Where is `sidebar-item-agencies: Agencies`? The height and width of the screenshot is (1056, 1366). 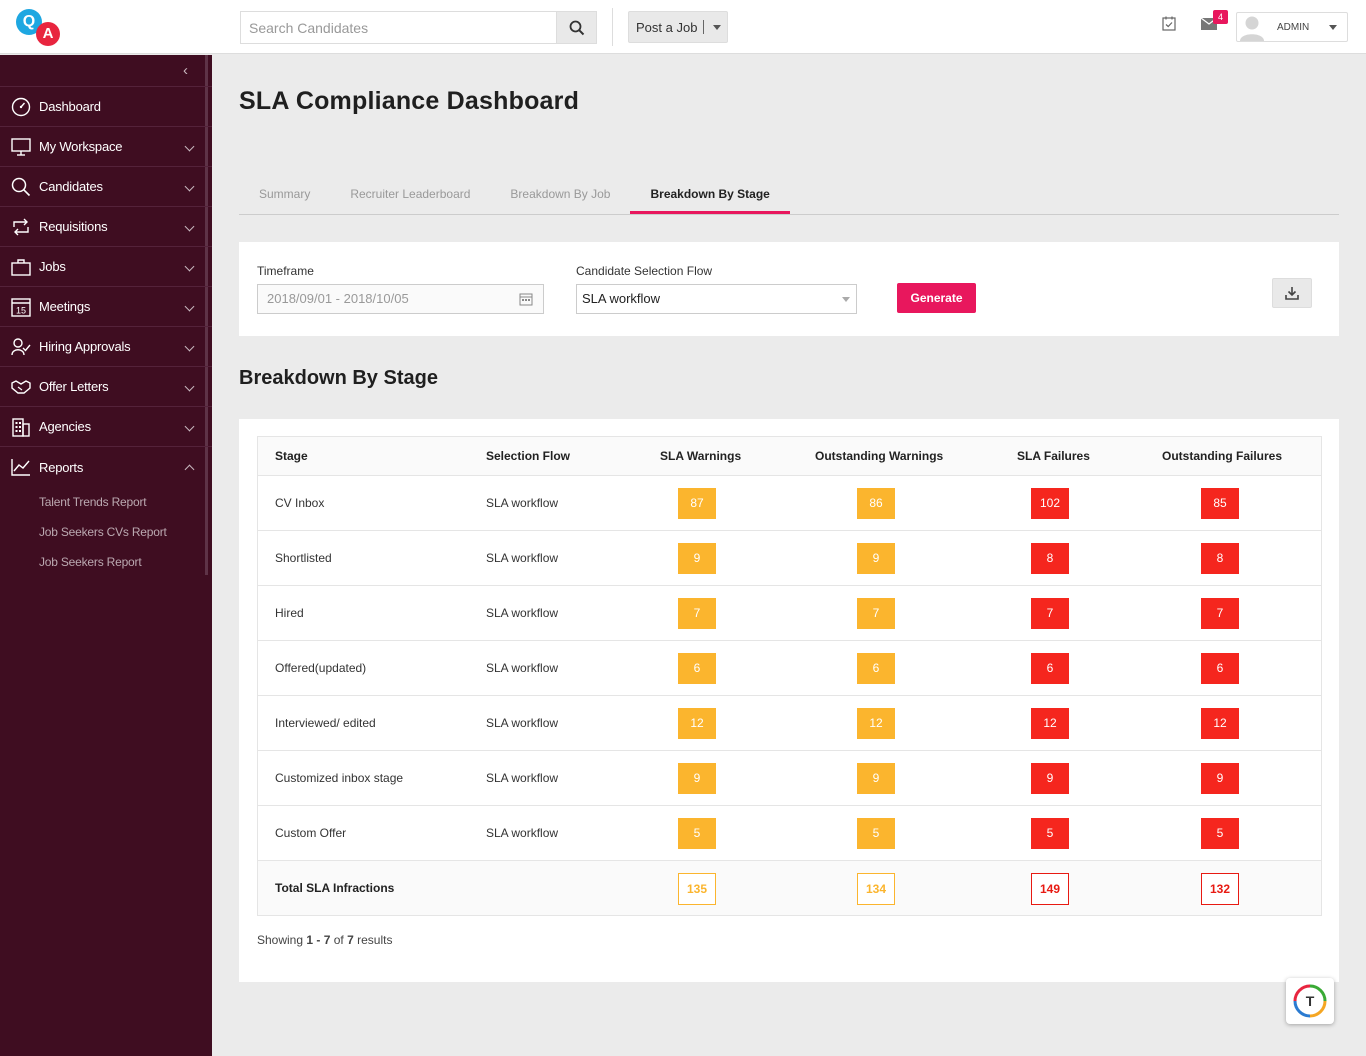
sidebar-item-agencies: Agencies is located at coordinates (106, 427).